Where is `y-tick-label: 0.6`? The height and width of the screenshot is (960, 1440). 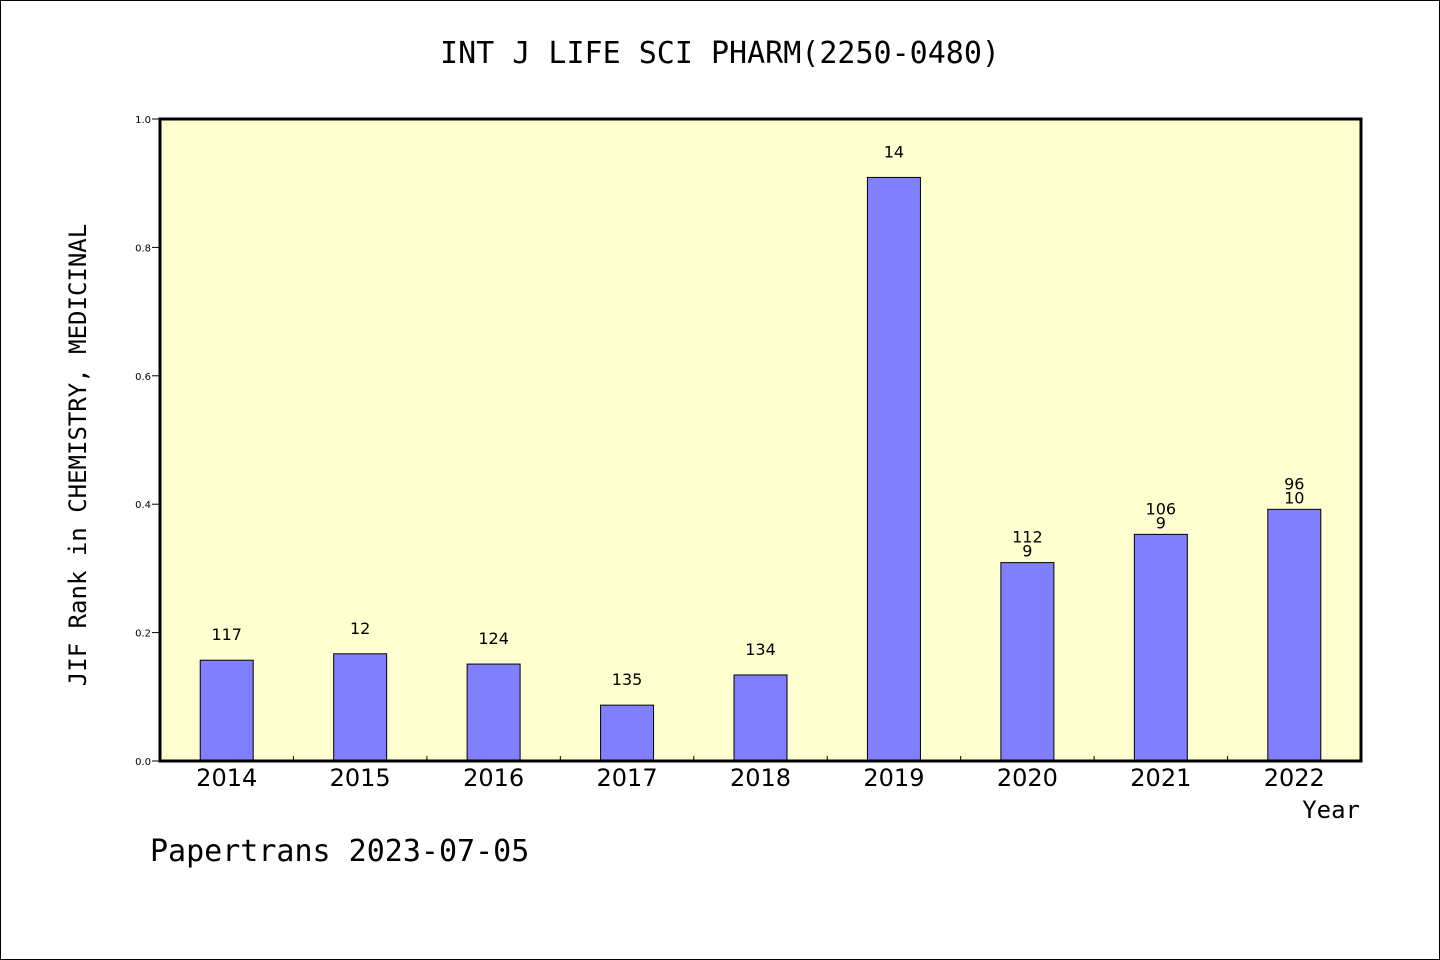
y-tick-label: 0.6 is located at coordinates (143, 377).